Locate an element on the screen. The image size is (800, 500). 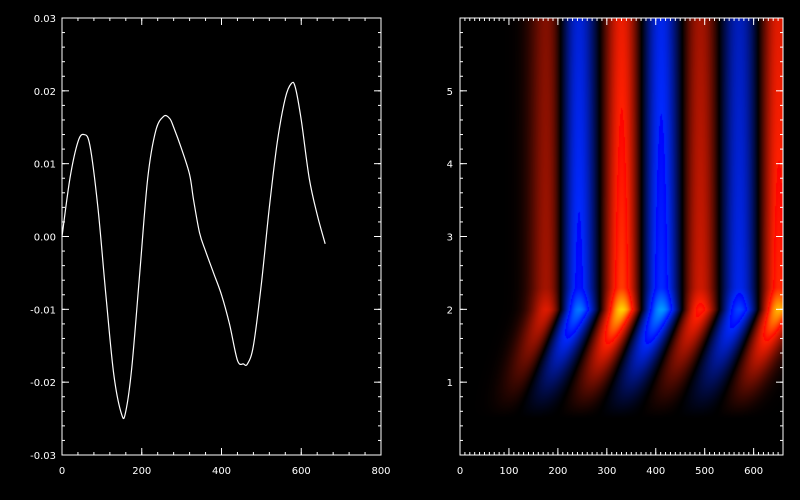
y-tick-label: 0.02 is located at coordinates (45, 92).